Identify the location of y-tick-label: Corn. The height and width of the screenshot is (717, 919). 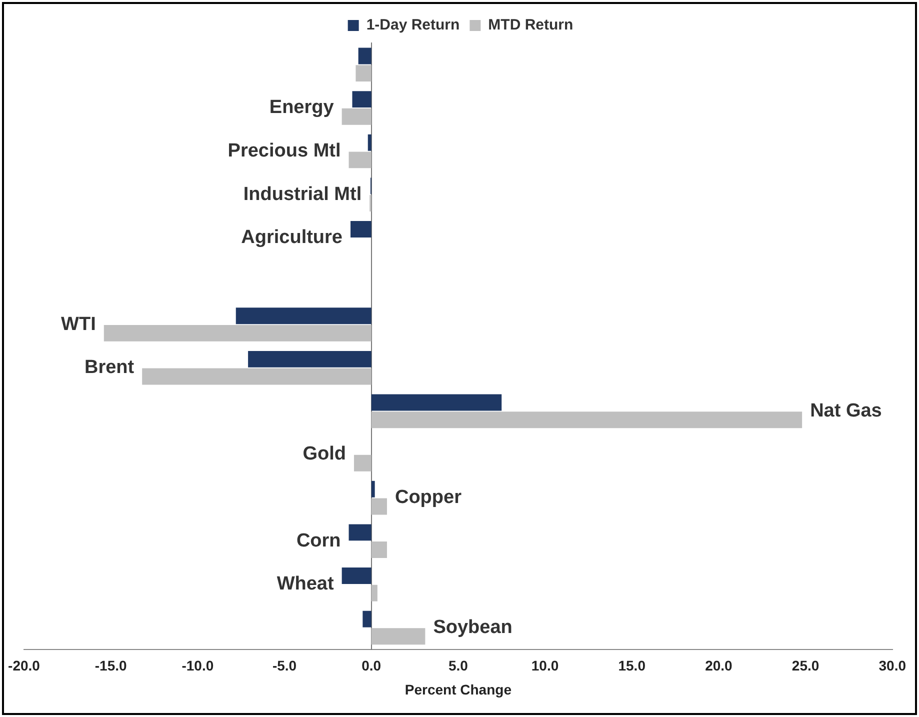
(318, 541).